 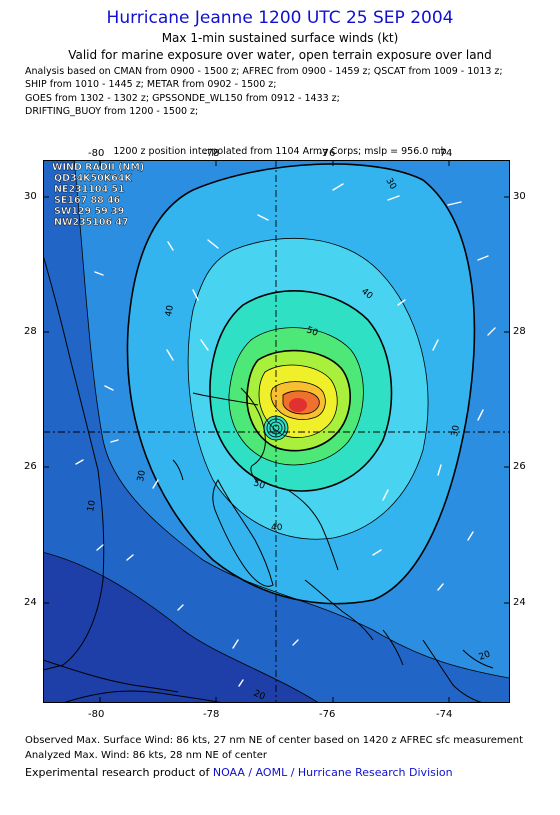 I want to click on analysis-line: DRIFTING_BUOY from 1200 - 1500 z;, so click(x=112, y=111).